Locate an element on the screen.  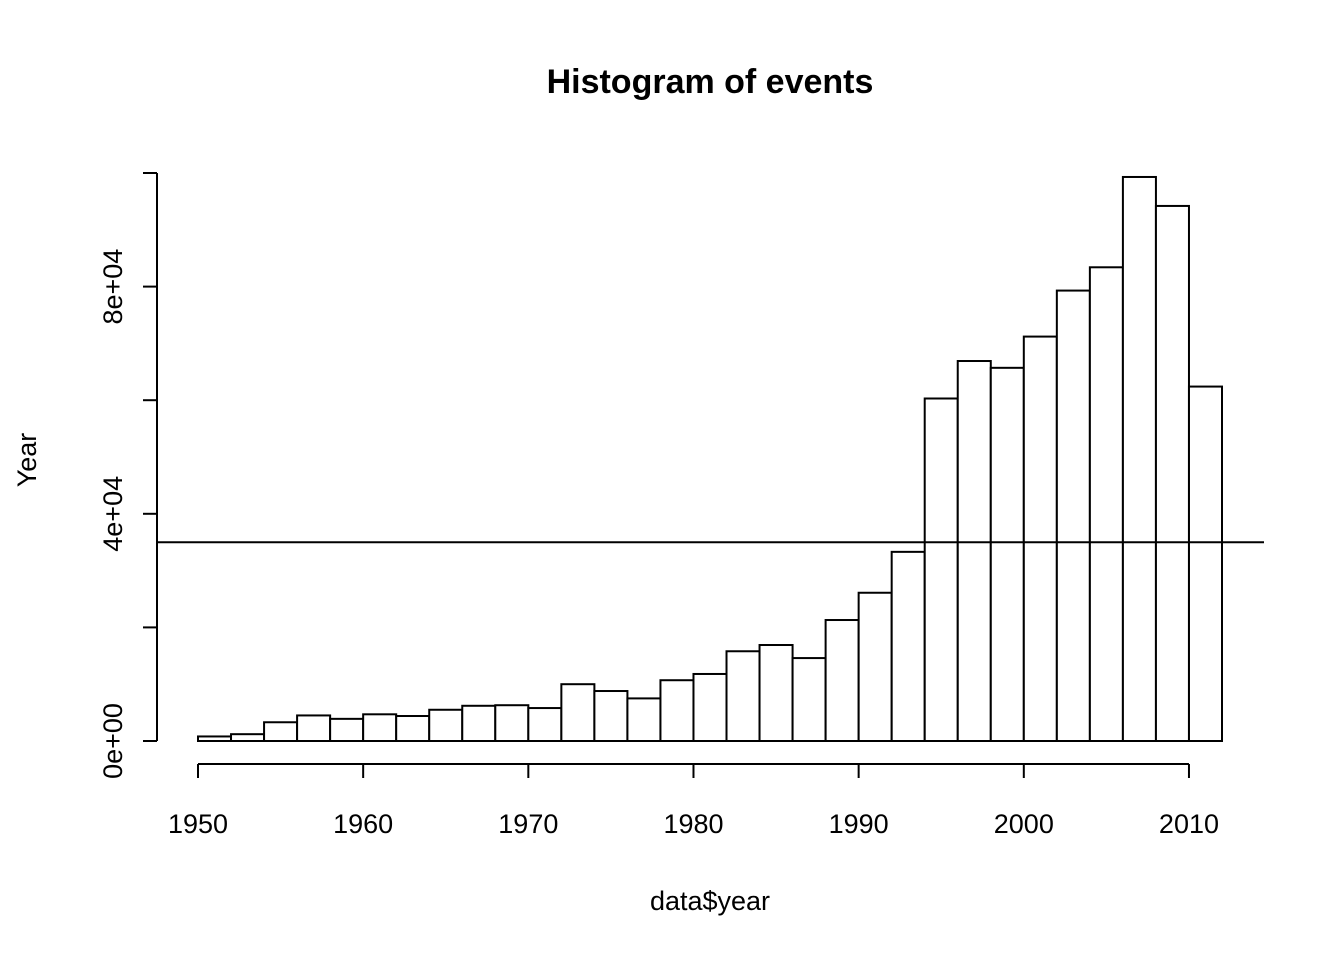
x-axis-label: data$year is located at coordinates (710, 901).